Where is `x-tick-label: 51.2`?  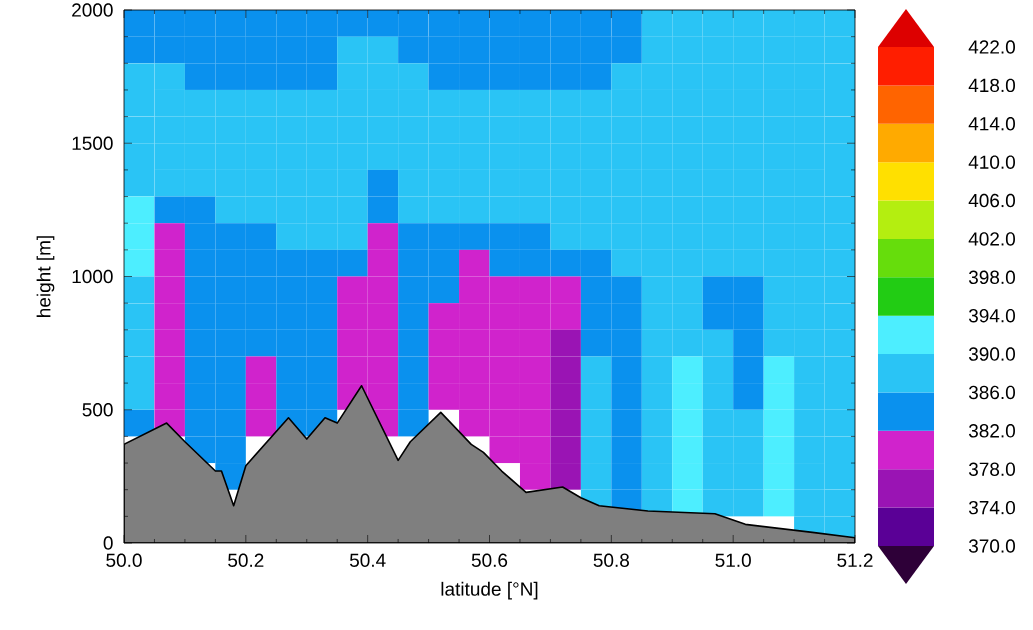 x-tick-label: 51.2 is located at coordinates (855, 560).